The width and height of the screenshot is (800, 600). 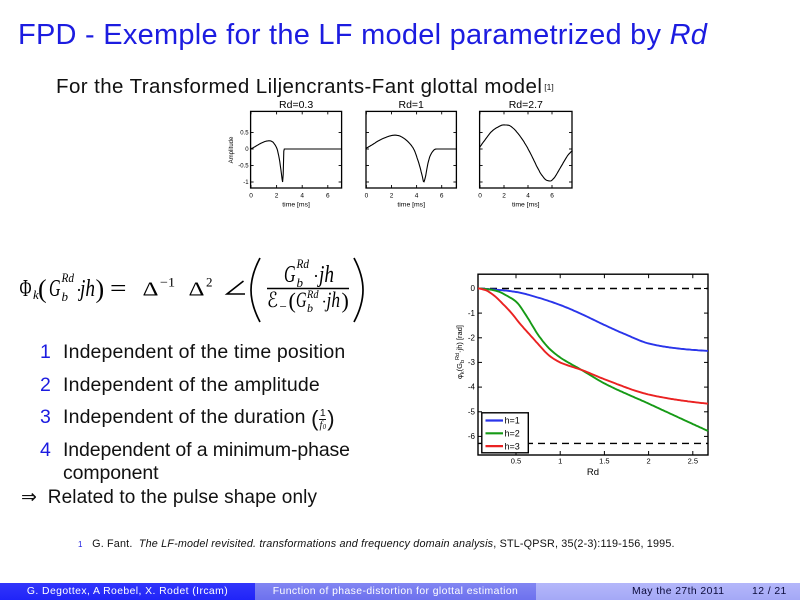 What do you see at coordinates (296, 105) in the screenshot?
I see `svg-text: Rd=0.3` at bounding box center [296, 105].